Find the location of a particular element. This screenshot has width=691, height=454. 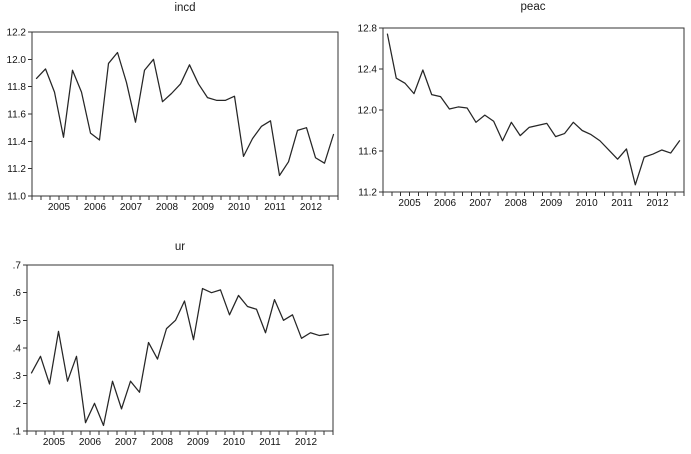

ur-y-tick-label: .4 is located at coordinates (17, 349).